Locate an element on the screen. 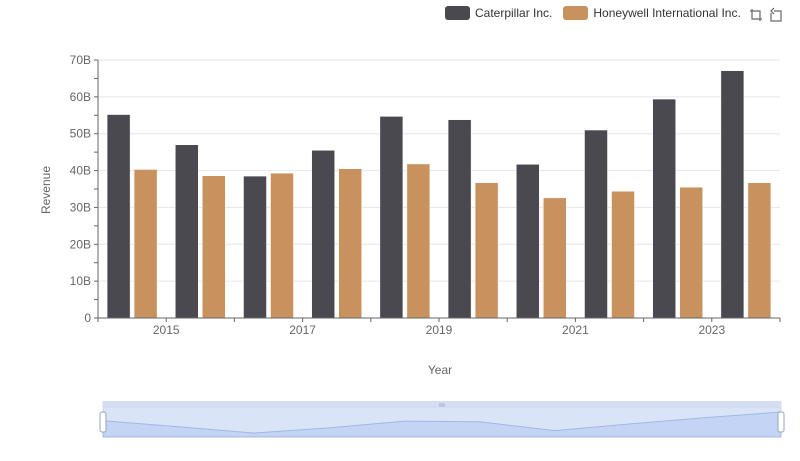 This screenshot has width=800, height=461. x-tick-label: 2015 is located at coordinates (166, 330).